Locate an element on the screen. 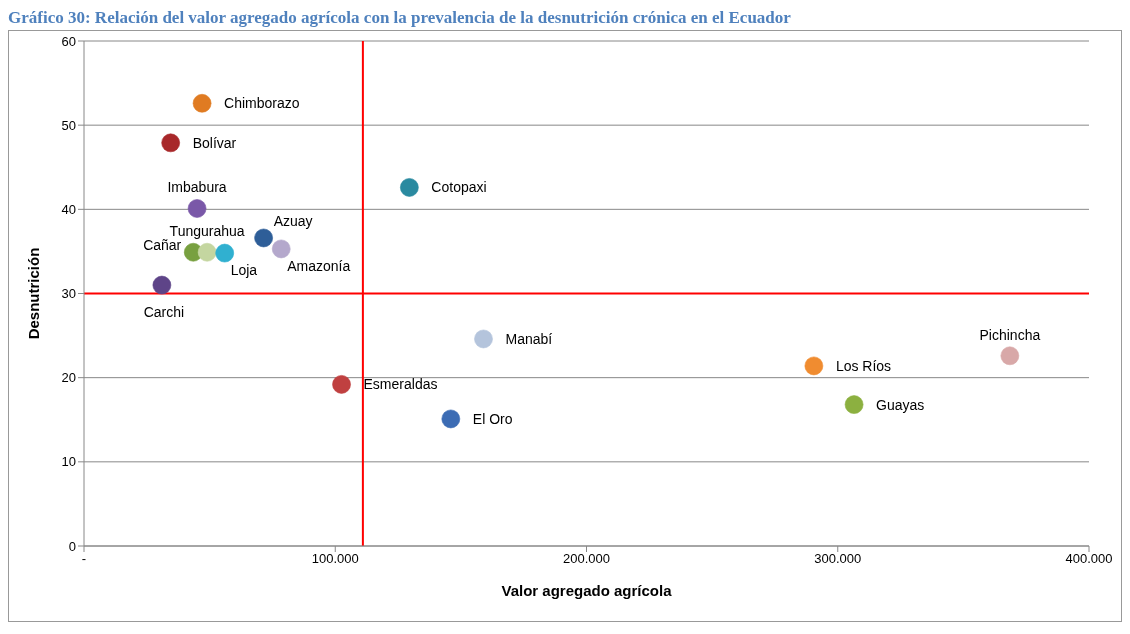  series-label: Carchi is located at coordinates (164, 312).